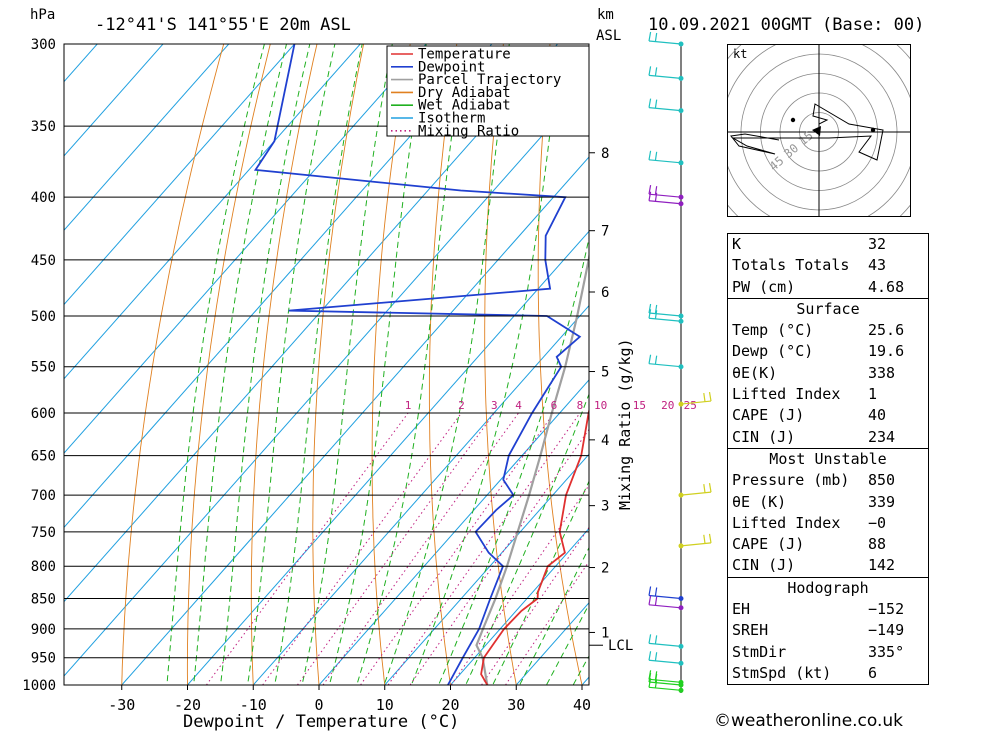 The image size is (1000, 733). I want to click on hodo-label: StmDir, so click(759, 651).